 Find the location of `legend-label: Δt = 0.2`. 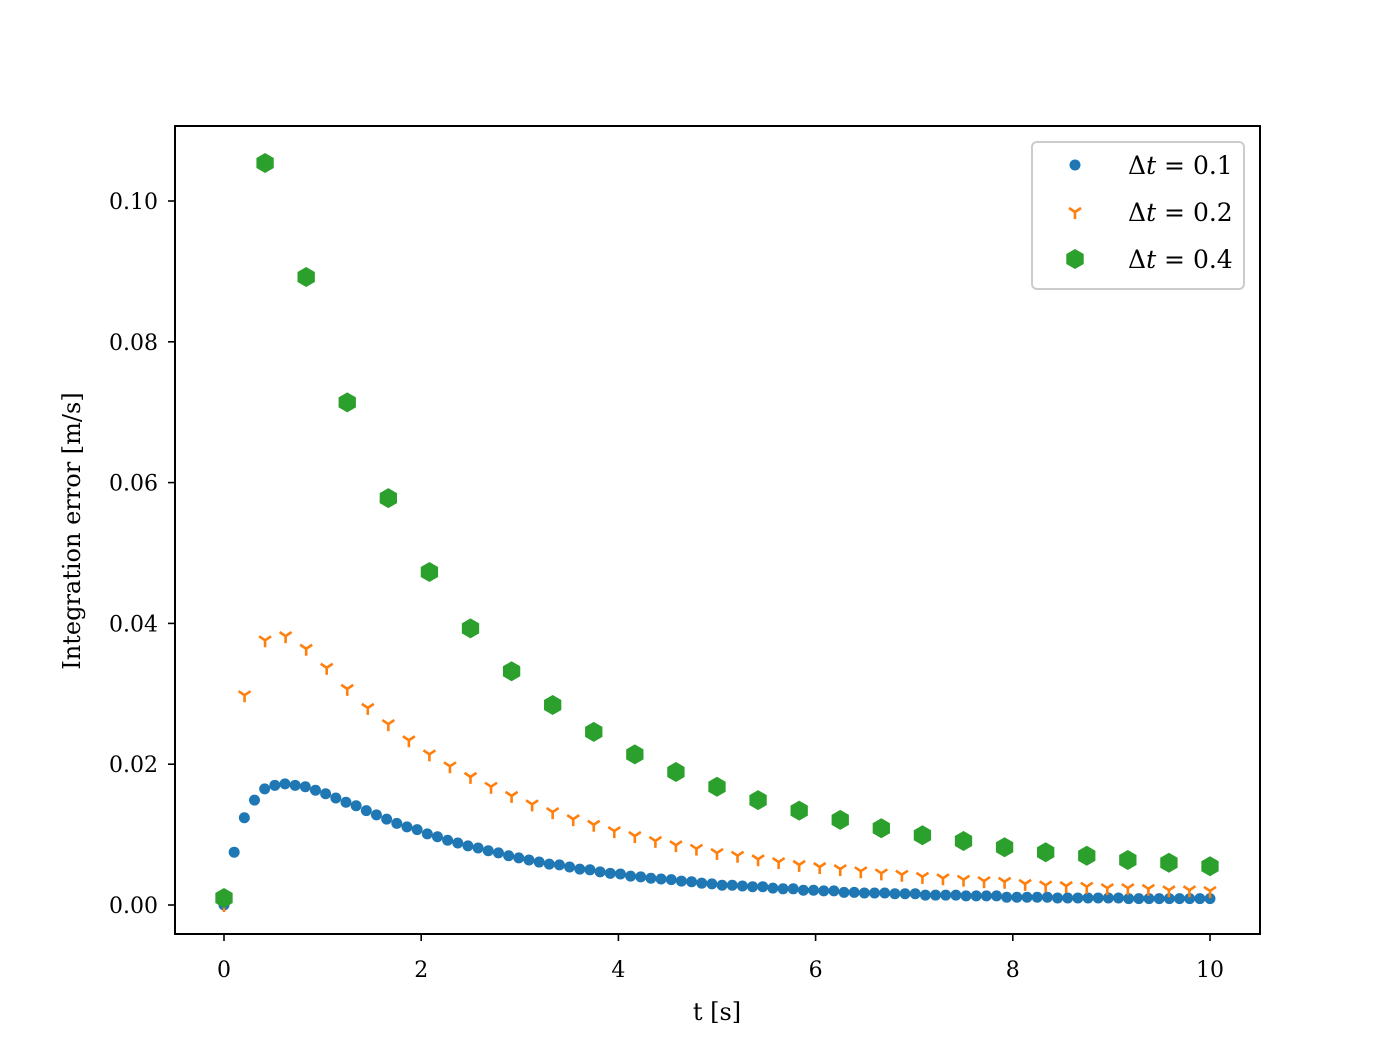

legend-label: Δt = 0.2 is located at coordinates (1180, 212).